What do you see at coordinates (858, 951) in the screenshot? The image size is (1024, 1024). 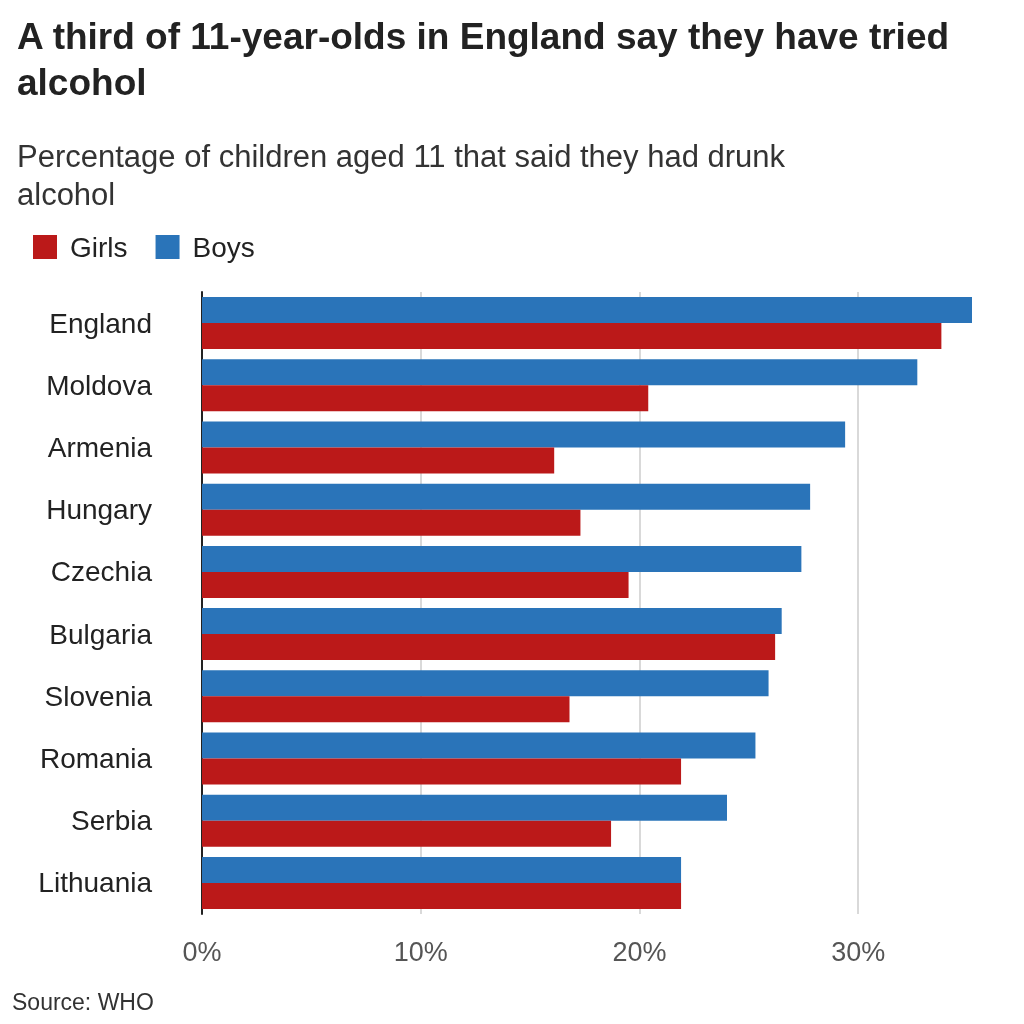 I see `x-tick-label: 30%` at bounding box center [858, 951].